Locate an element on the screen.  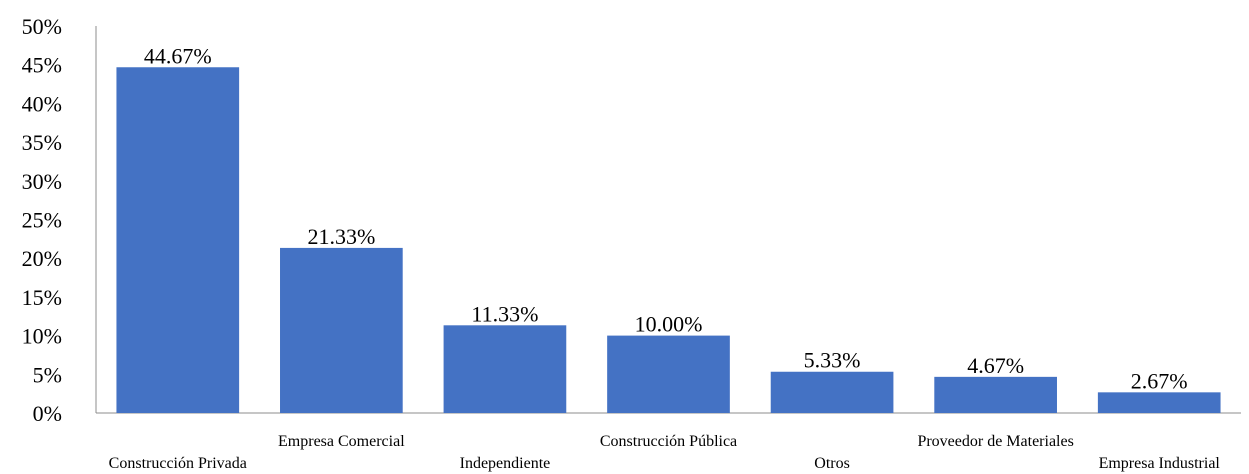
x-tick-label: Empresa Industrial is located at coordinates (1160, 463).